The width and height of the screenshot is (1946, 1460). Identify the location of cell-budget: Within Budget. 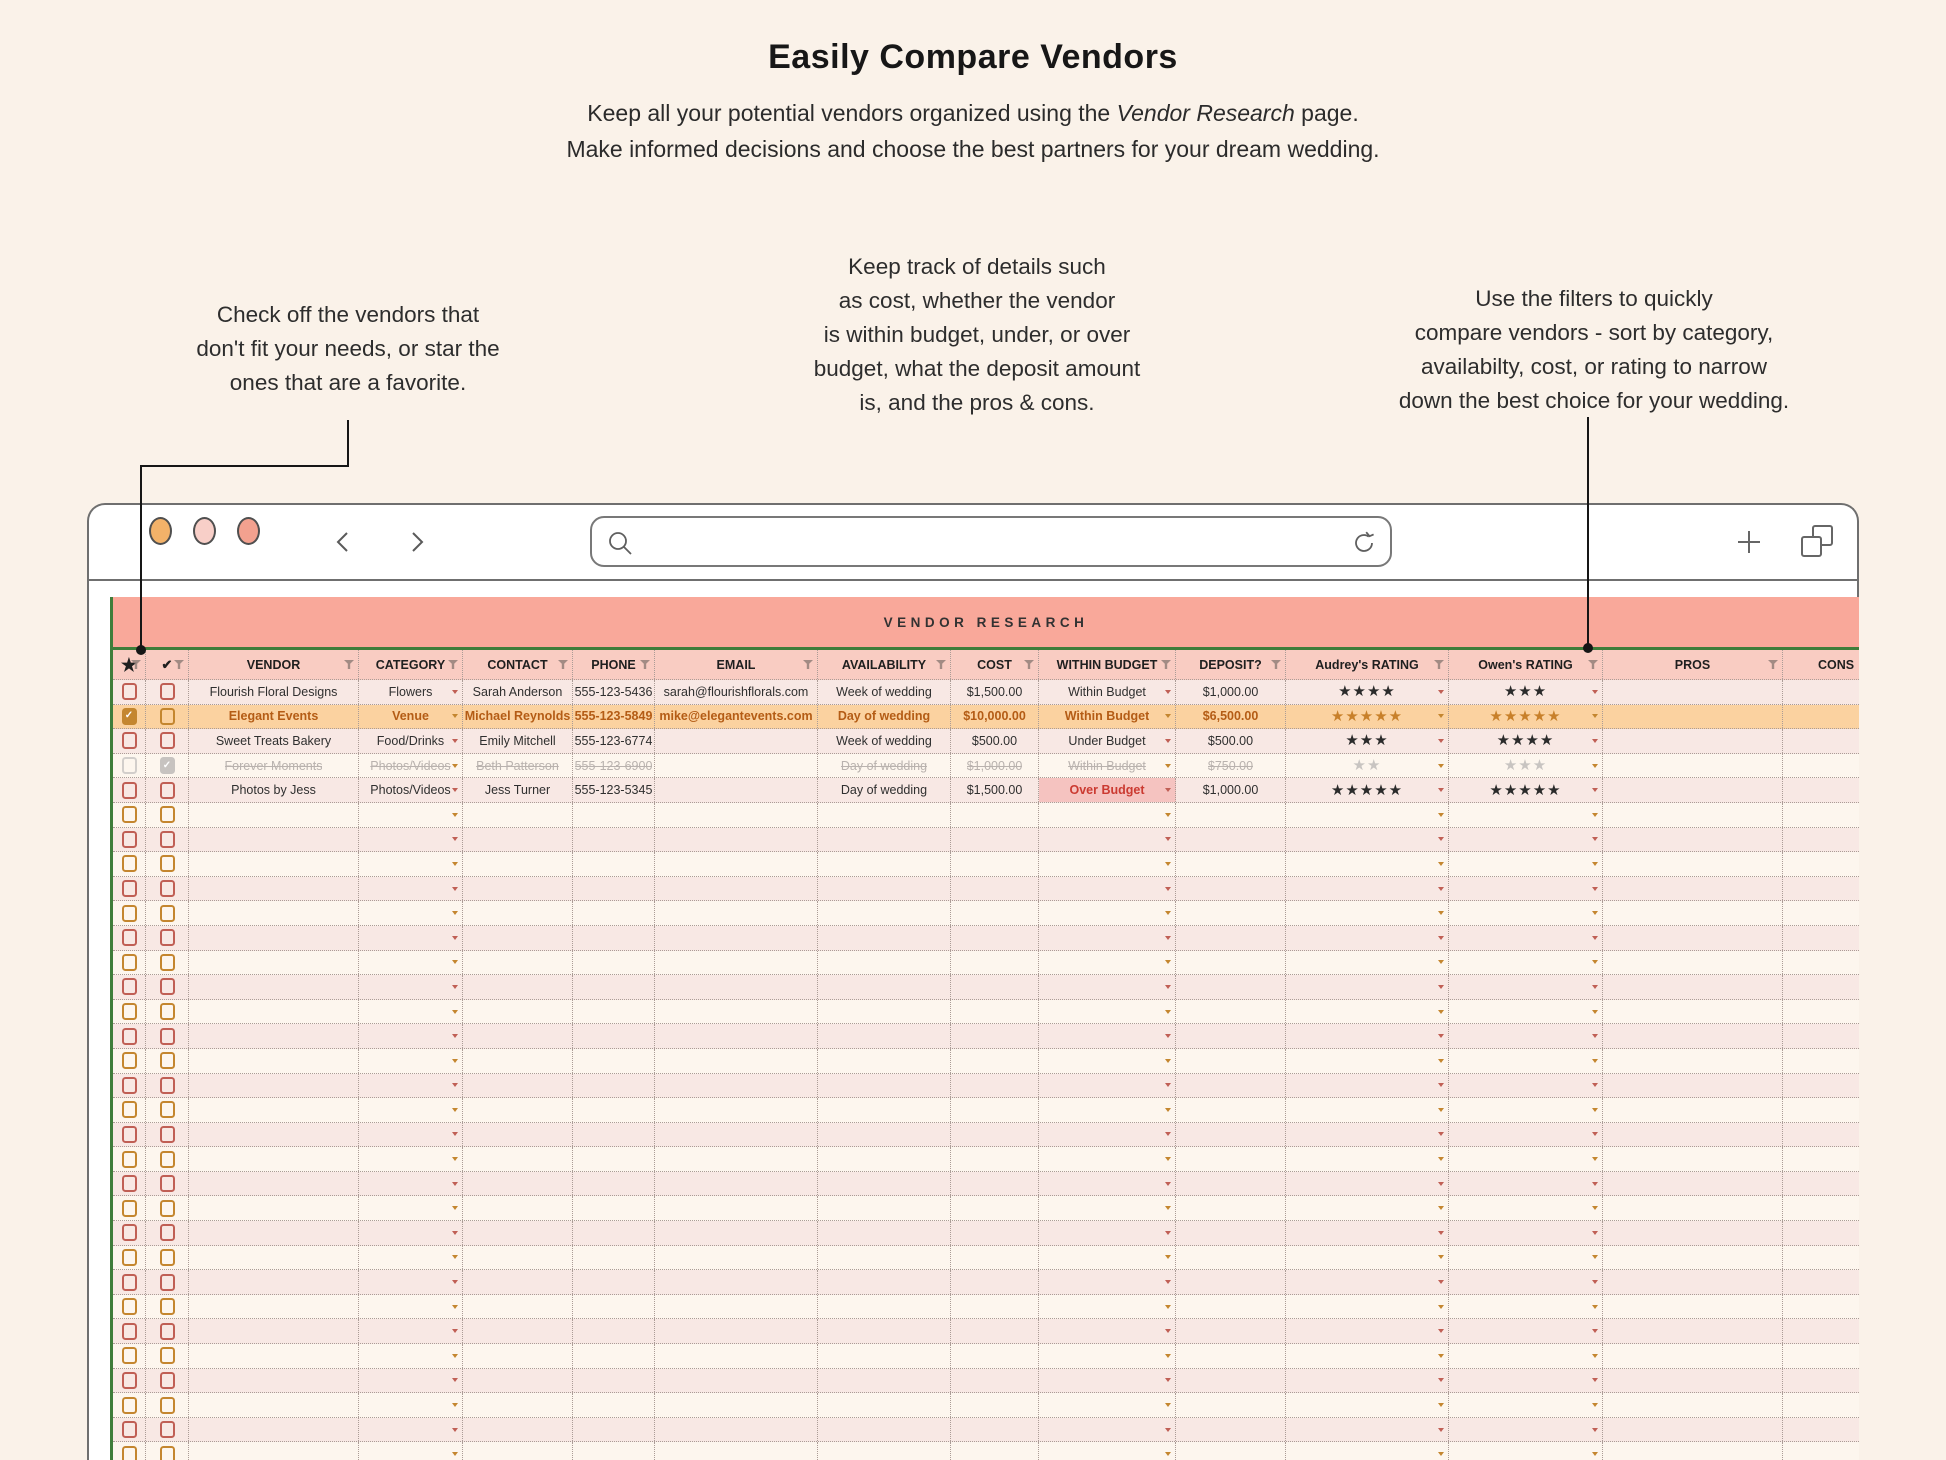
(1107, 692).